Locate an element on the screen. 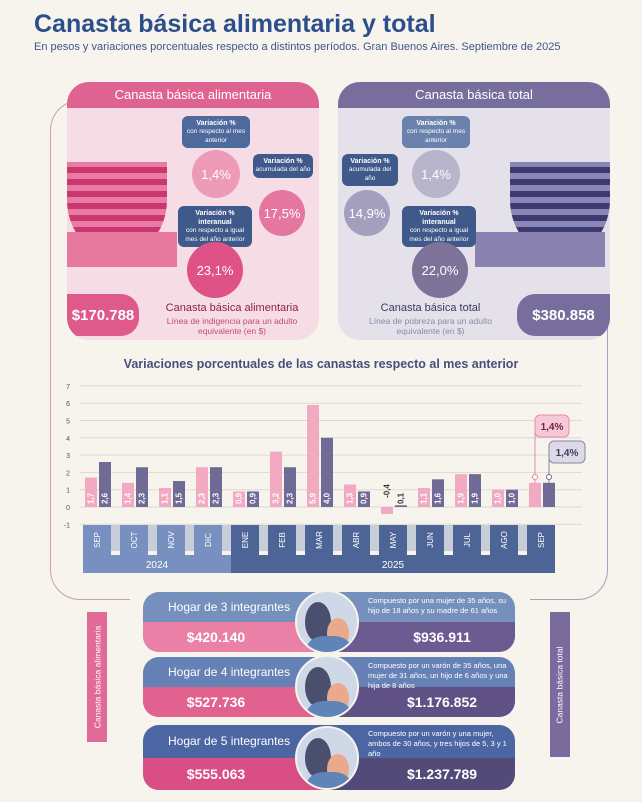  month-label: FEB is located at coordinates (282, 540).